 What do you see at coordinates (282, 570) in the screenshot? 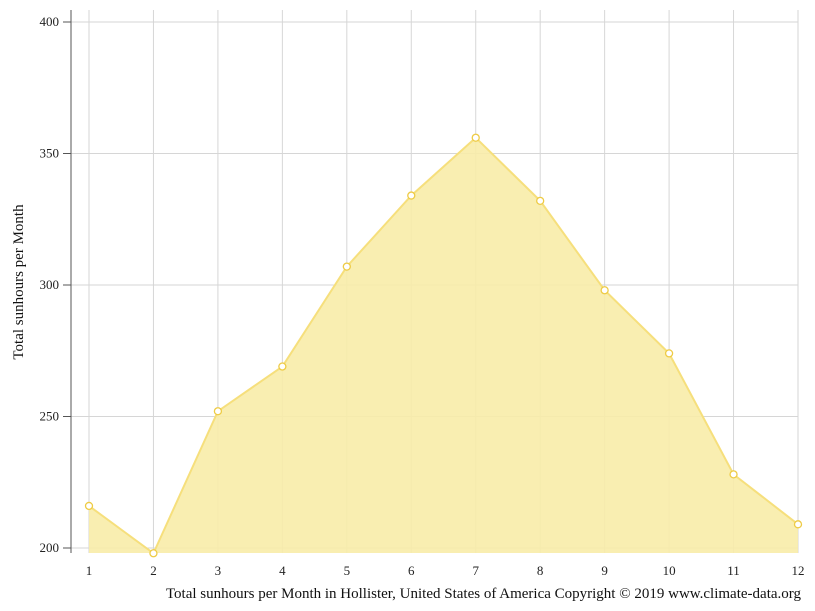
I see `x-tick-label: 4` at bounding box center [282, 570].